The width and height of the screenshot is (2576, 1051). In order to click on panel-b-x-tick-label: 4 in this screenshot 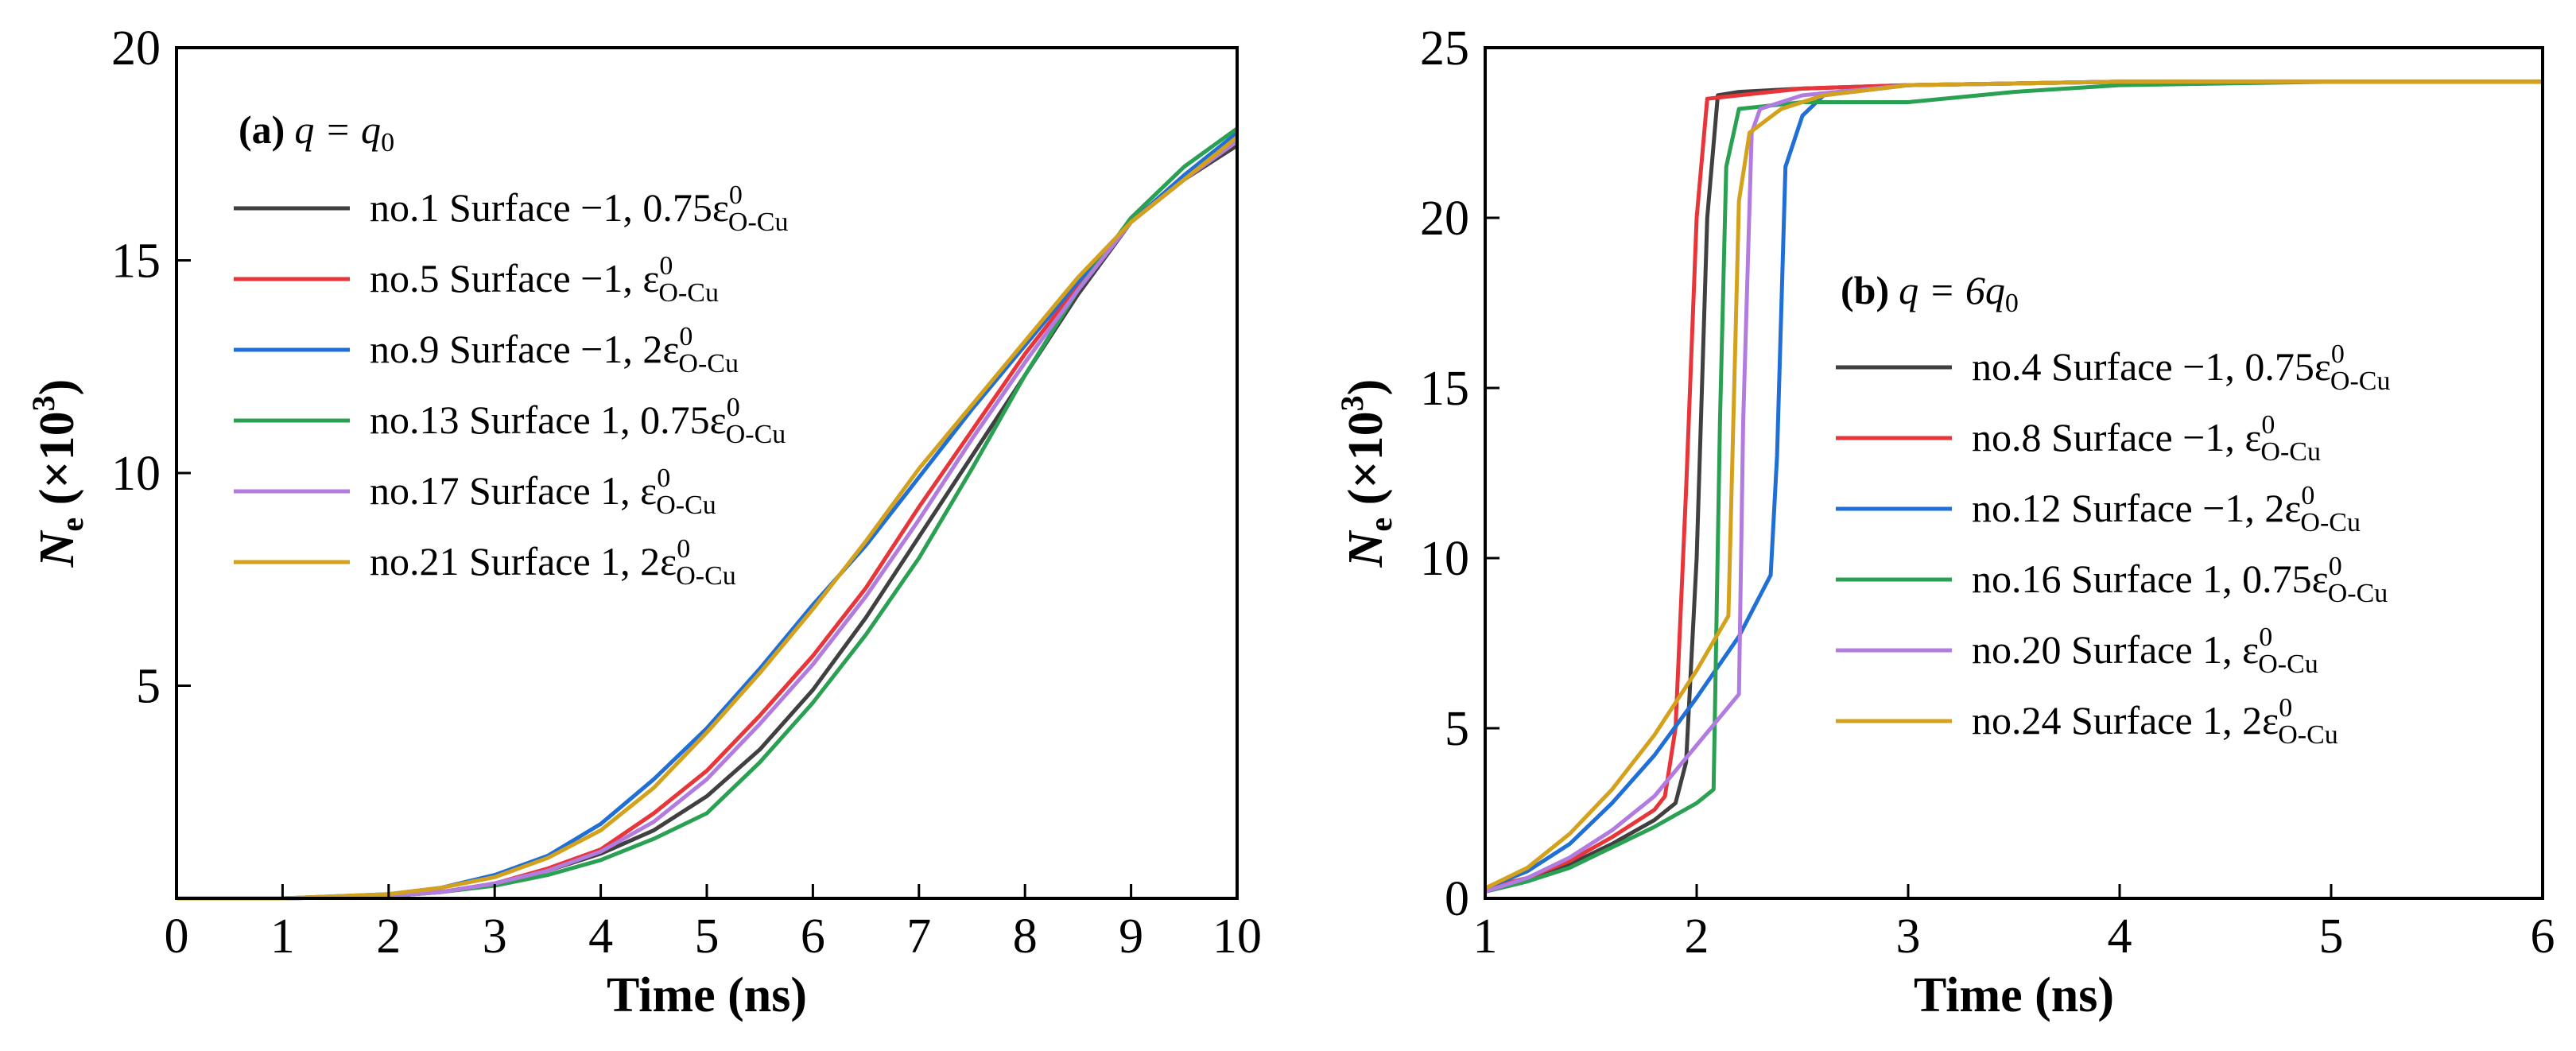, I will do `click(2120, 936)`.